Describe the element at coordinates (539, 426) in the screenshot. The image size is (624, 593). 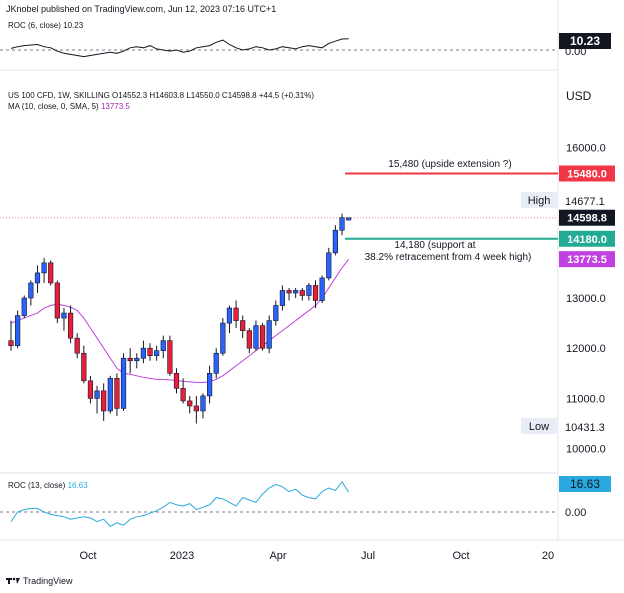
I see `low-label-bg` at that location.